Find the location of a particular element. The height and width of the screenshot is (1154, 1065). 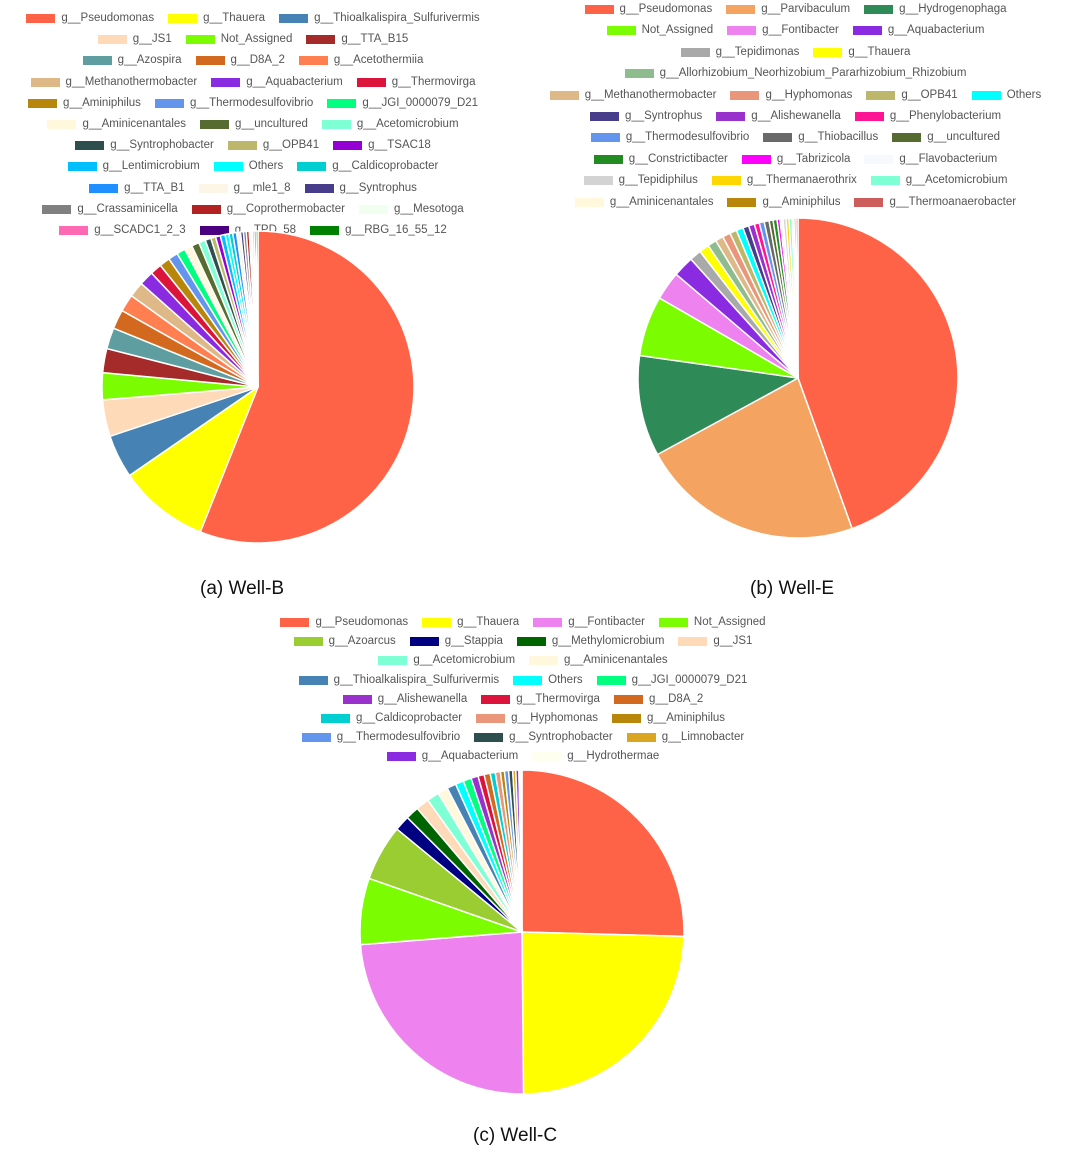

legend-label: g__Mesotoga is located at coordinates (428, 208).